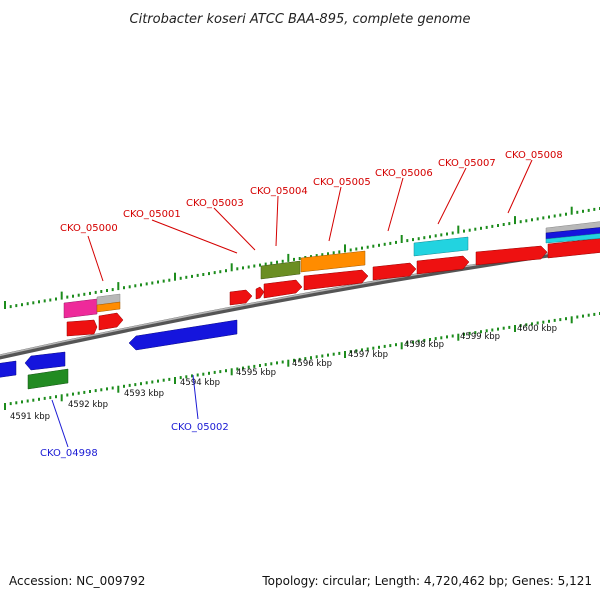 The height and width of the screenshot is (600, 600). I want to click on scale-label-4594: 4594 kbp, so click(200, 383).